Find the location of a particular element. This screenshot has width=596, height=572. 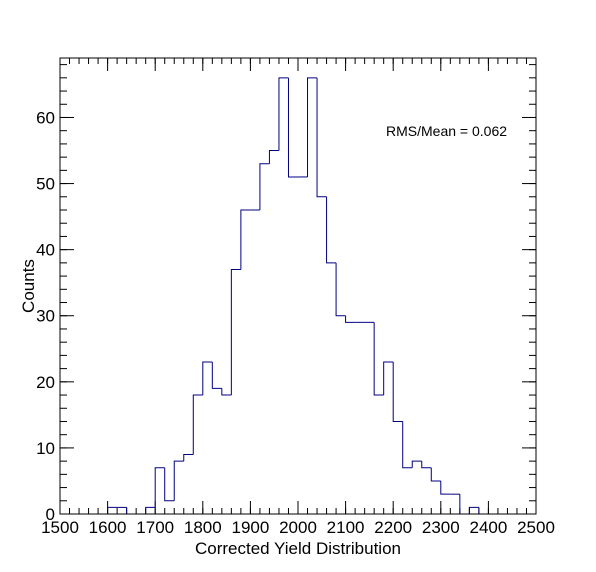

y-tick-label: 10 is located at coordinates (45, 448).